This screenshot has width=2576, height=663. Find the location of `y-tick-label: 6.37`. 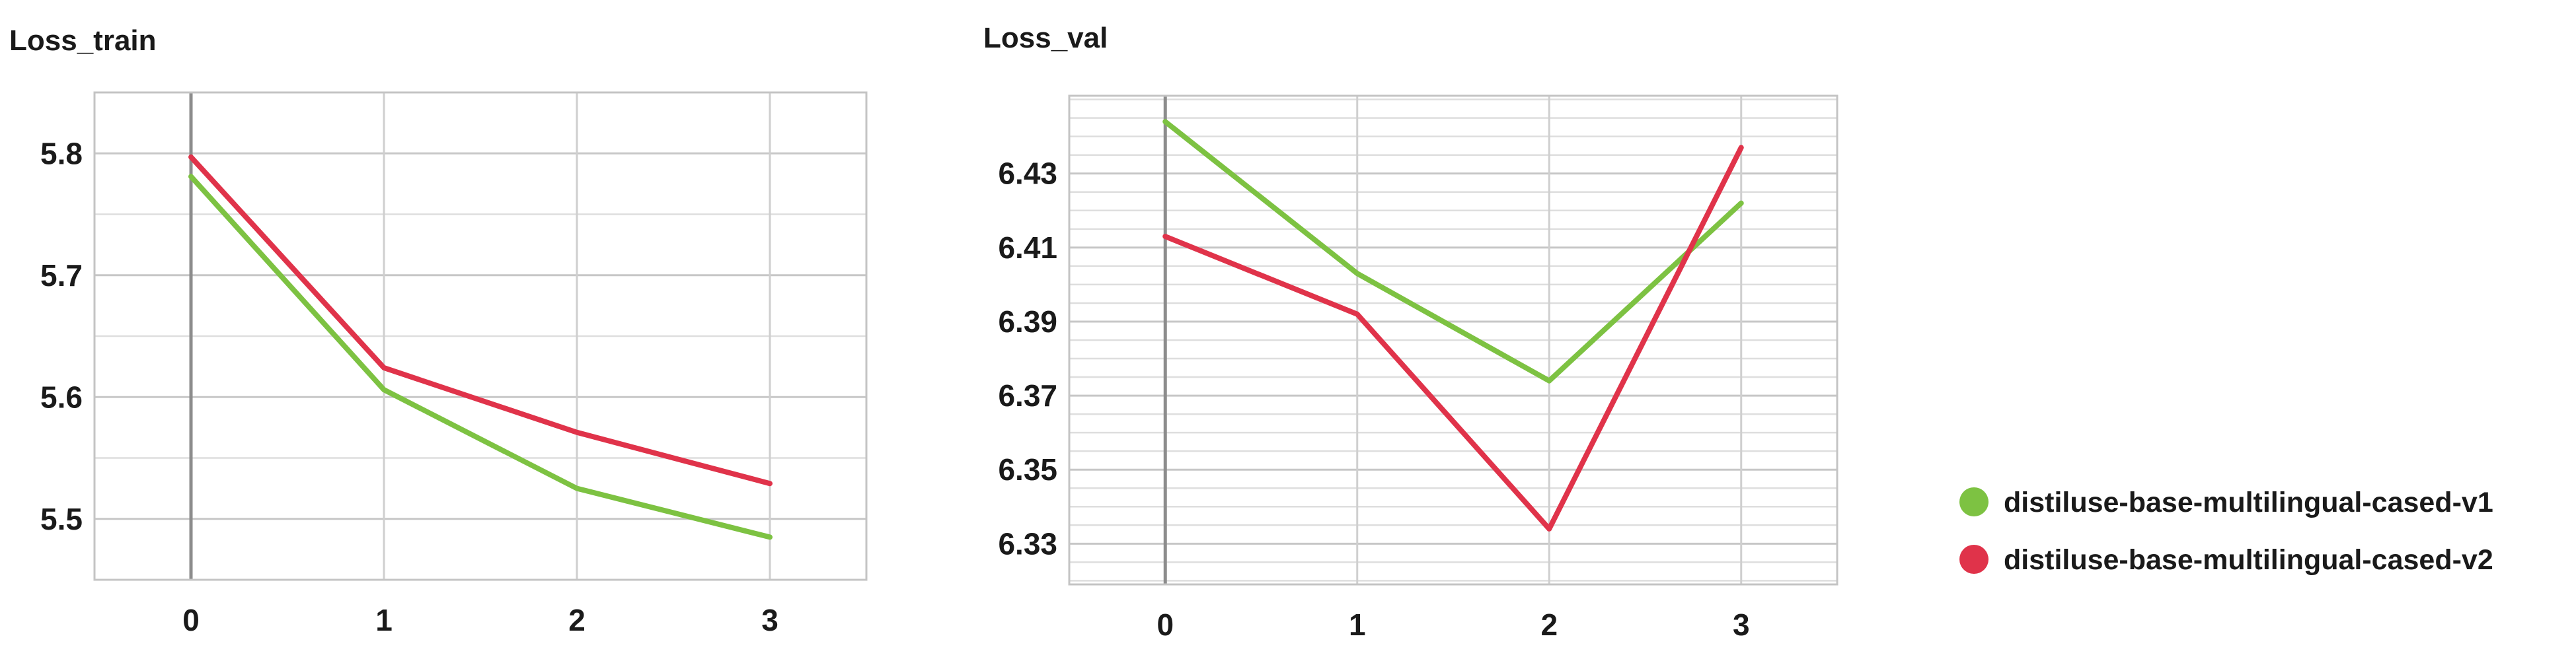

y-tick-label: 6.37 is located at coordinates (1028, 395).